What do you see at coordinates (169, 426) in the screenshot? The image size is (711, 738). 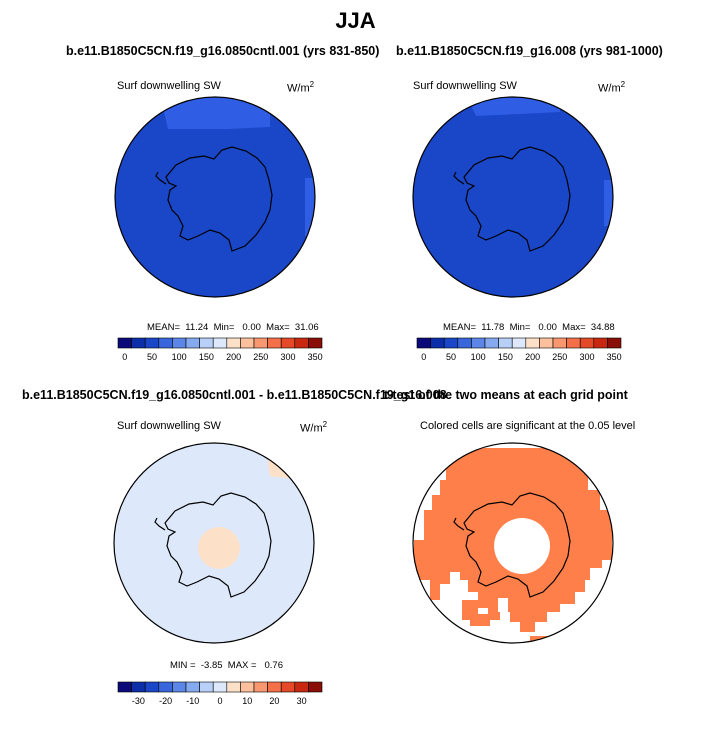 I see `panel3-variable: Surf downwelling SW` at bounding box center [169, 426].